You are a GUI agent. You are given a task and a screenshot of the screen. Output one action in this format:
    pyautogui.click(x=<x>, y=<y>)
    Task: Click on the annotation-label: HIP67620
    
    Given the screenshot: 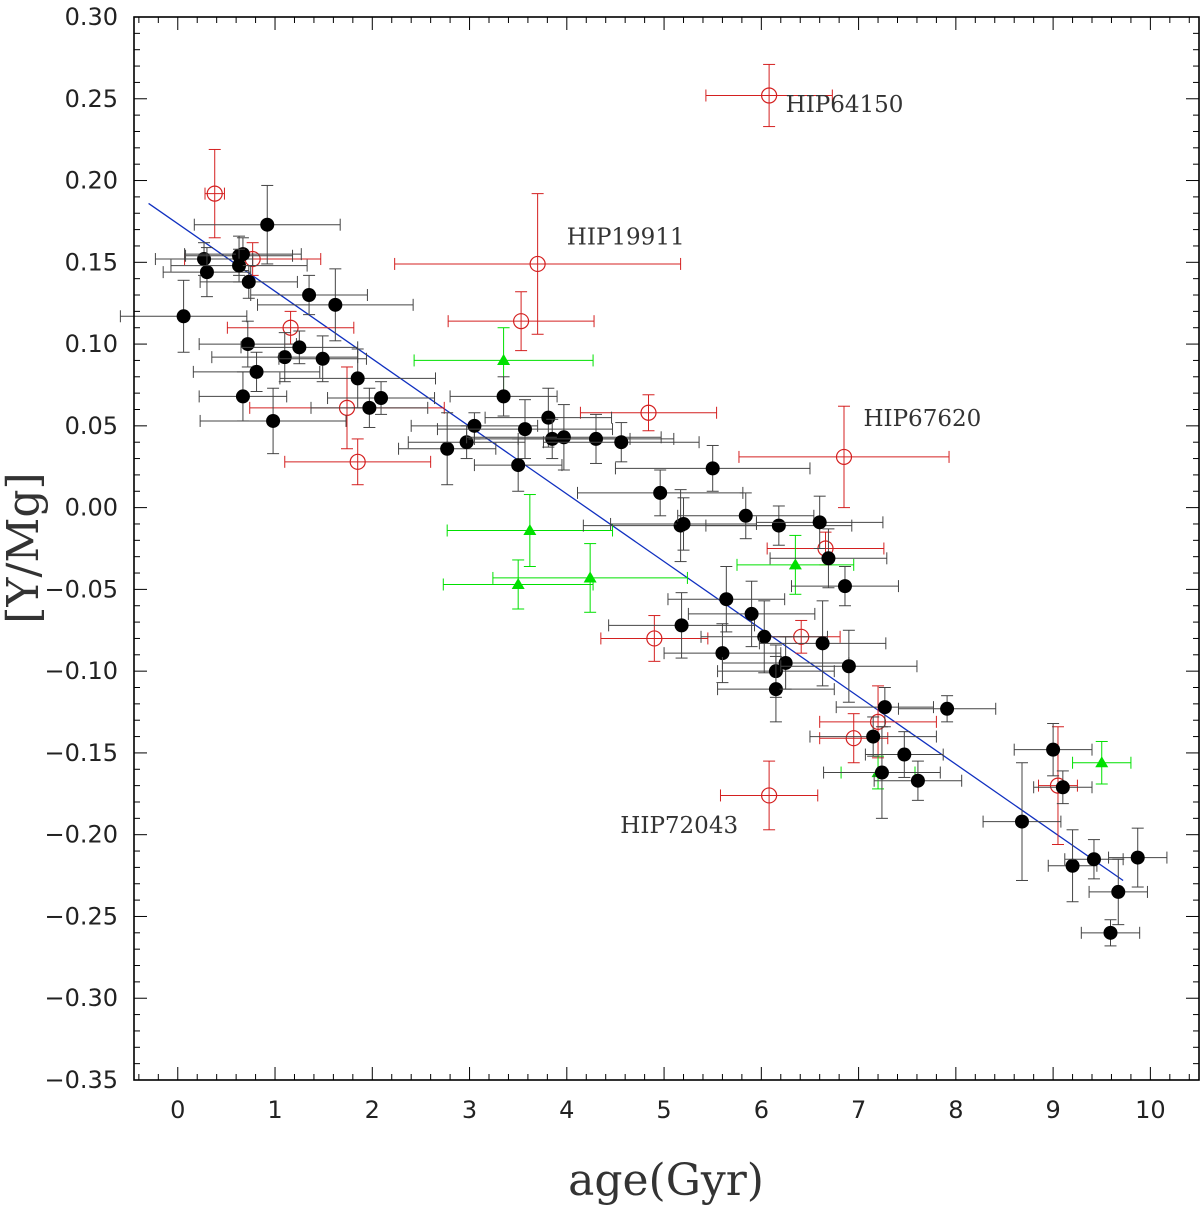 What is the action you would take?
    pyautogui.click(x=922, y=419)
    